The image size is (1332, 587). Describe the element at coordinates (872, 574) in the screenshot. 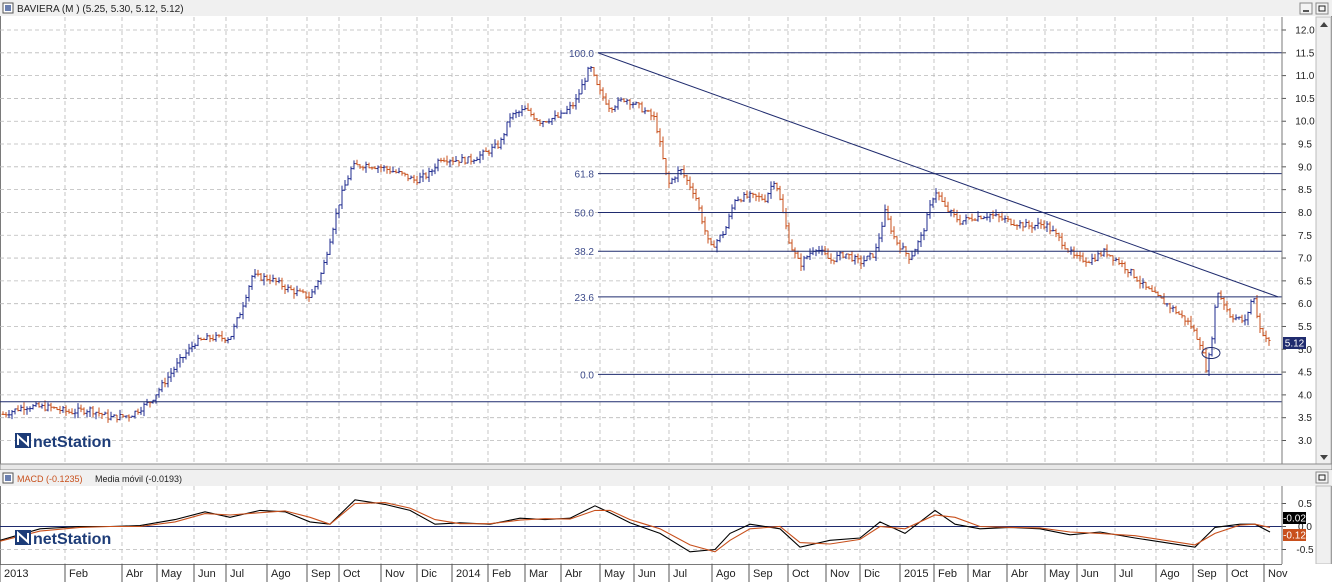

I see `x-tick-label: Dic` at that location.